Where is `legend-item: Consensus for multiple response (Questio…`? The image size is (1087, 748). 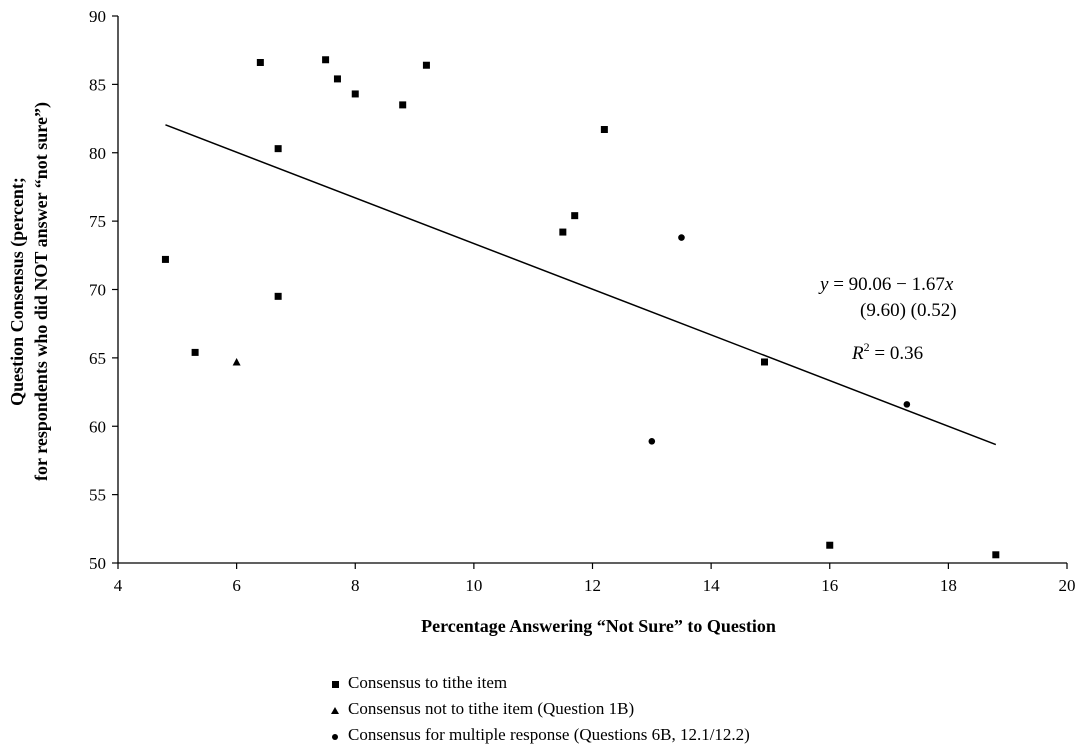 legend-item: Consensus for multiple response (Questio… is located at coordinates (540, 735).